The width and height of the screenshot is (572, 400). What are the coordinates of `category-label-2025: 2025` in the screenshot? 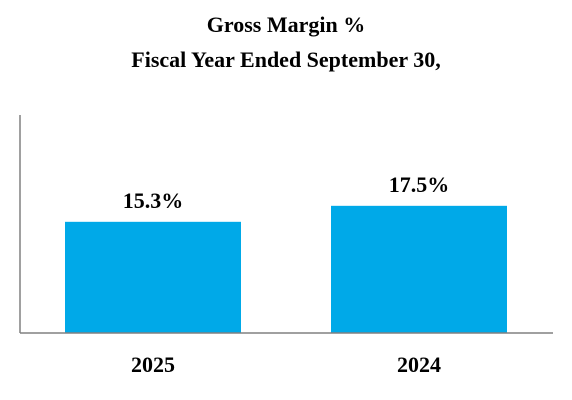 It's located at (153, 364).